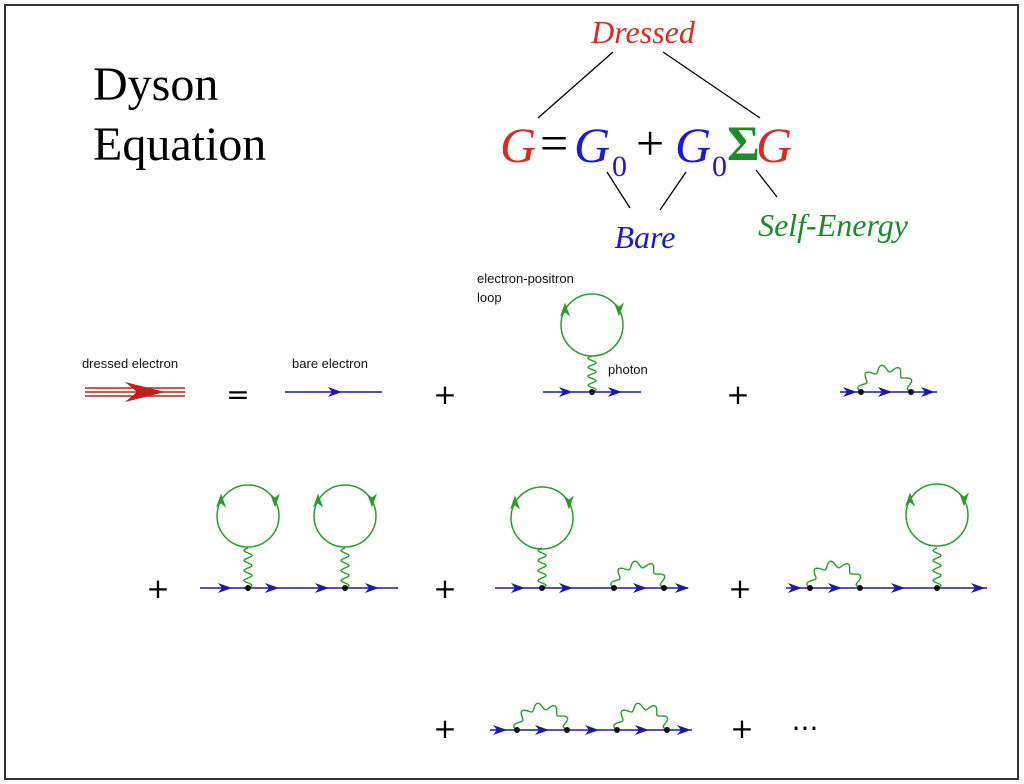  Describe the element at coordinates (179, 114) in the screenshot. I see `title: Dyson Equation` at that location.